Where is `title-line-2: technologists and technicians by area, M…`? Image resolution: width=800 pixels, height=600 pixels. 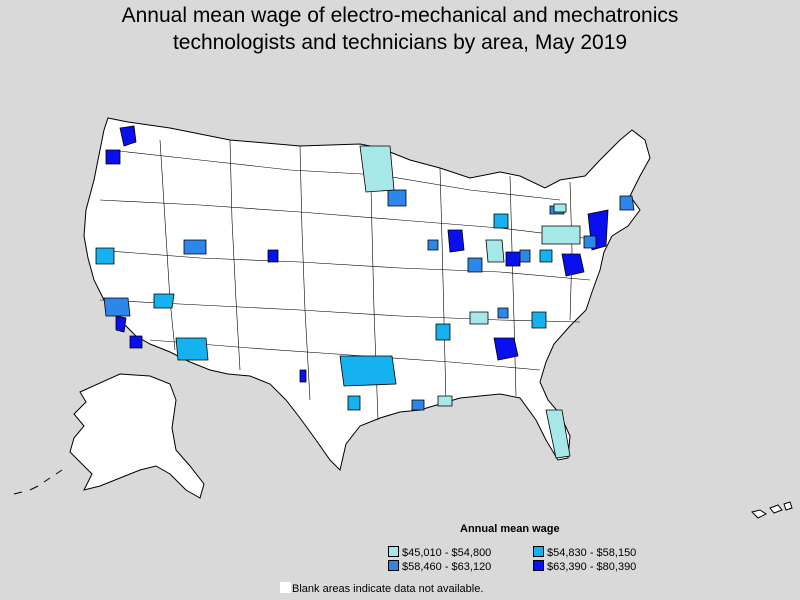
title-line-2: technologists and technicians by area, M… is located at coordinates (400, 42).